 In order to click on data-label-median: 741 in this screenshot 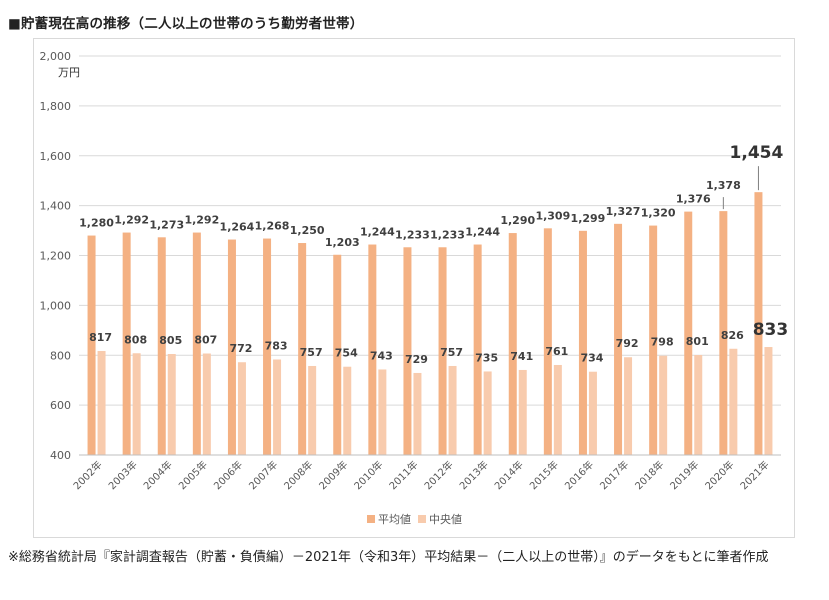, I will do `click(521, 356)`.